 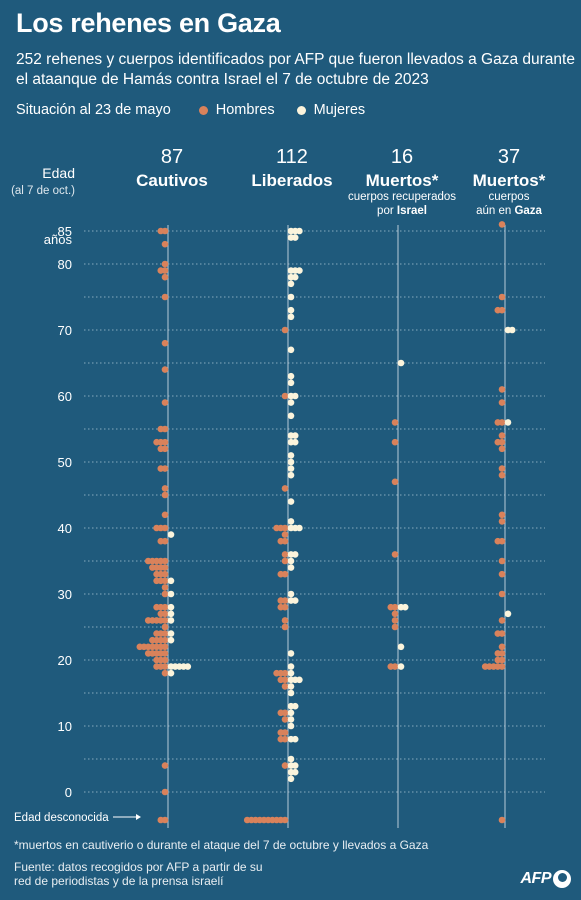 What do you see at coordinates (172, 157) in the screenshot?
I see `column-count: 87` at bounding box center [172, 157].